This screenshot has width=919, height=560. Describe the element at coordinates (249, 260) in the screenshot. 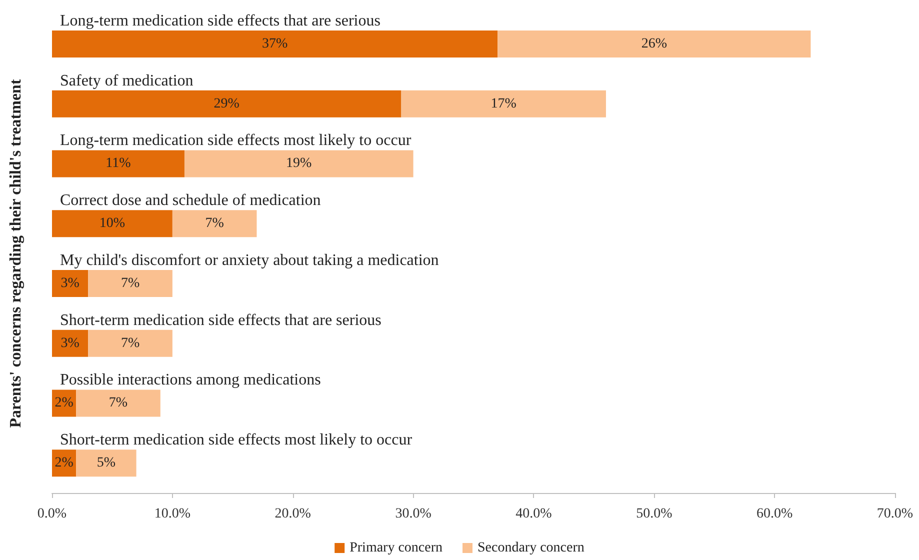

I see `y-tick-label: My child's discomfort or anxiety about taking a medication` at that location.